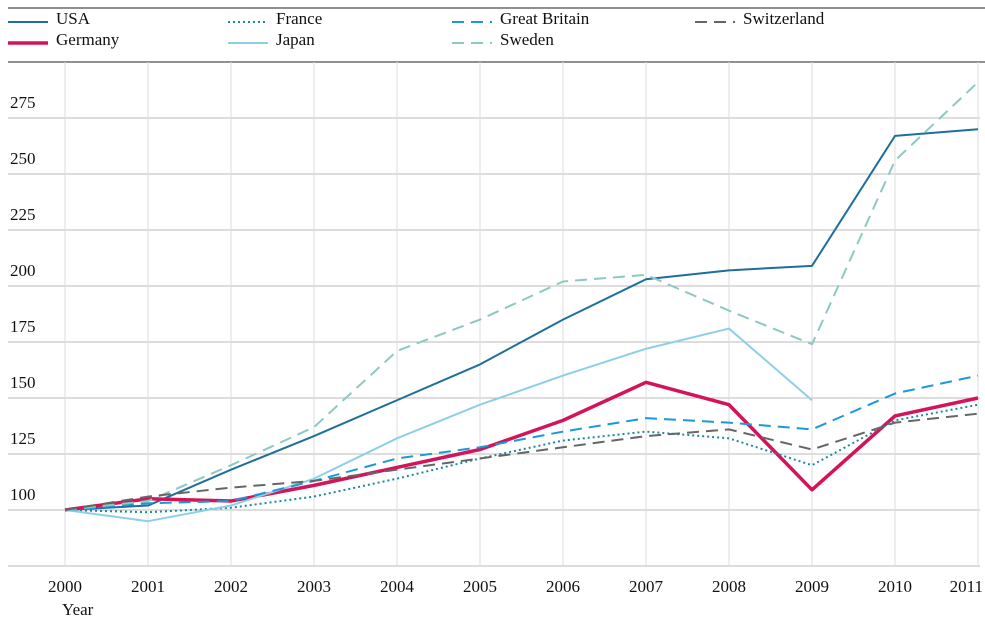  I want to click on x-tick-label: 2006, so click(563, 586).